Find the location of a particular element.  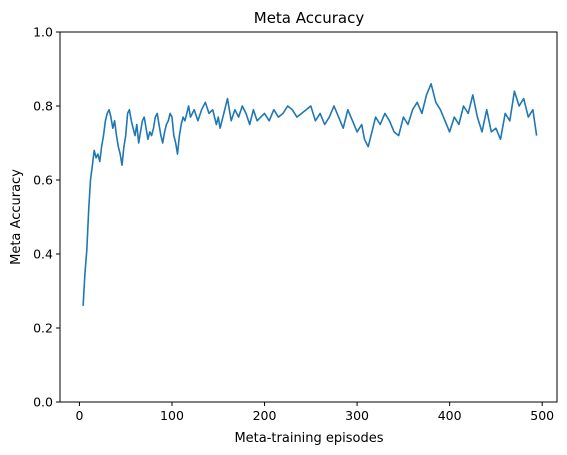

y-tick-label: 0.0 is located at coordinates (43, 402).